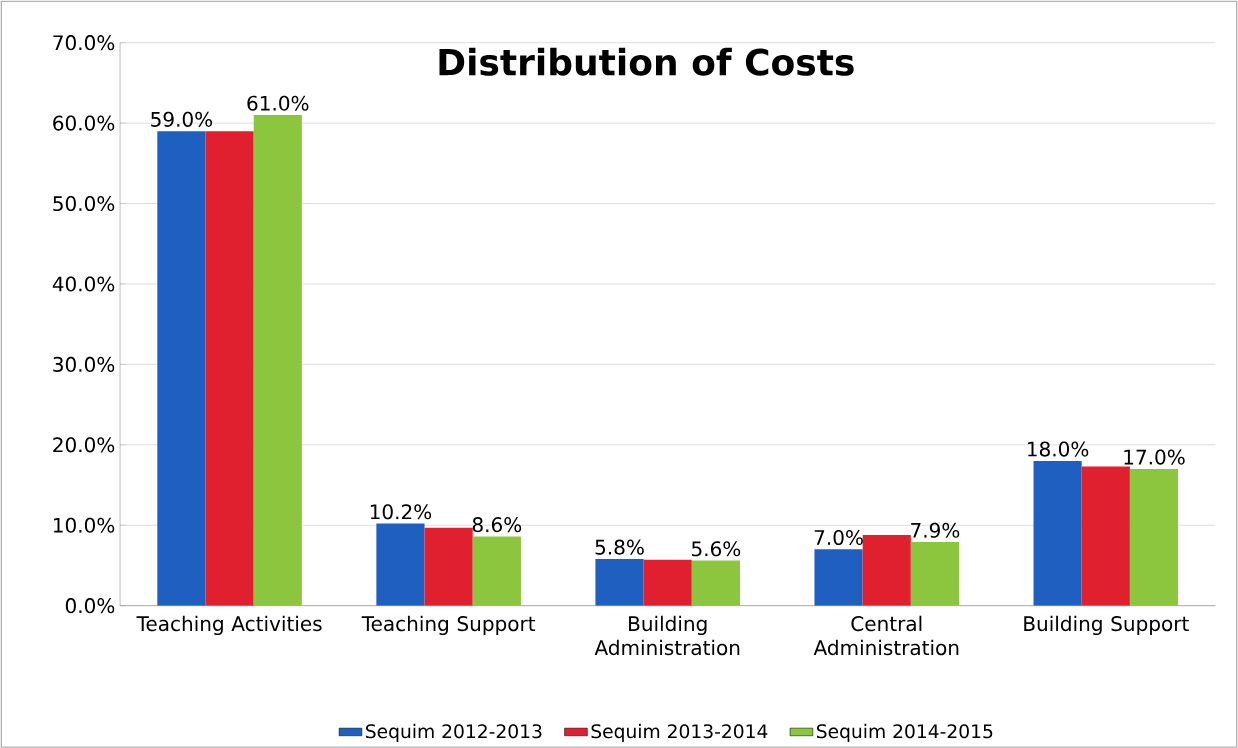 The width and height of the screenshot is (1238, 748). I want to click on chart-title: Distribution of Costs, so click(646, 61).